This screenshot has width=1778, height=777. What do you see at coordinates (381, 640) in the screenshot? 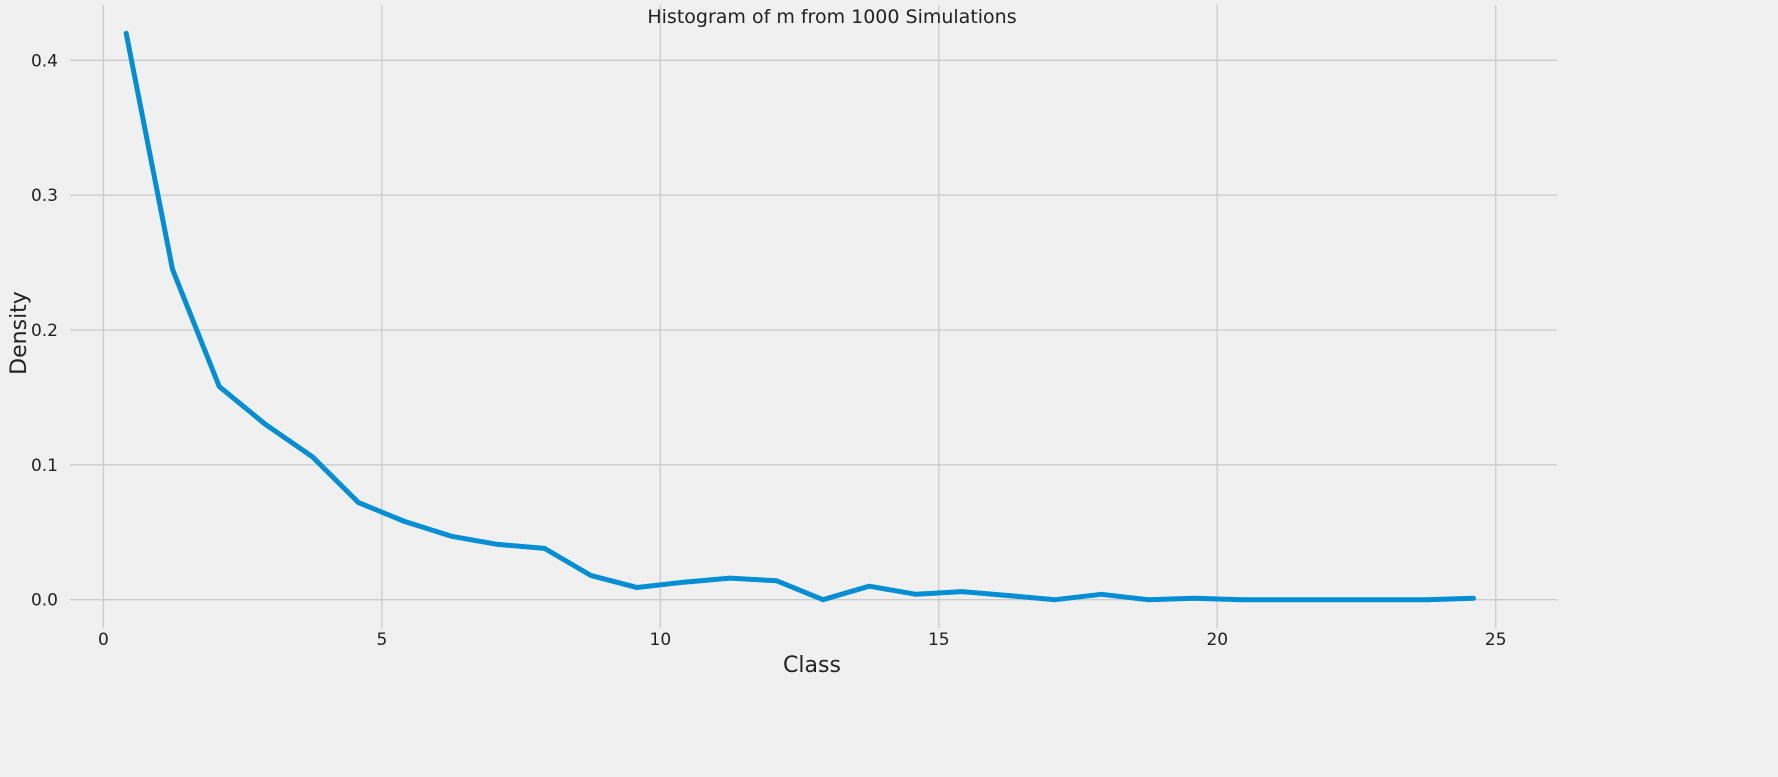
I see `x-tick-label: 5` at bounding box center [381, 640].